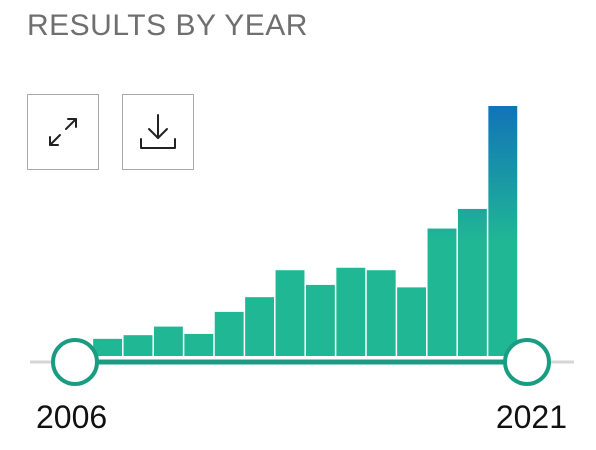 This screenshot has height=450, width=596. Describe the element at coordinates (138, 345) in the screenshot. I see `bar-2008` at that location.